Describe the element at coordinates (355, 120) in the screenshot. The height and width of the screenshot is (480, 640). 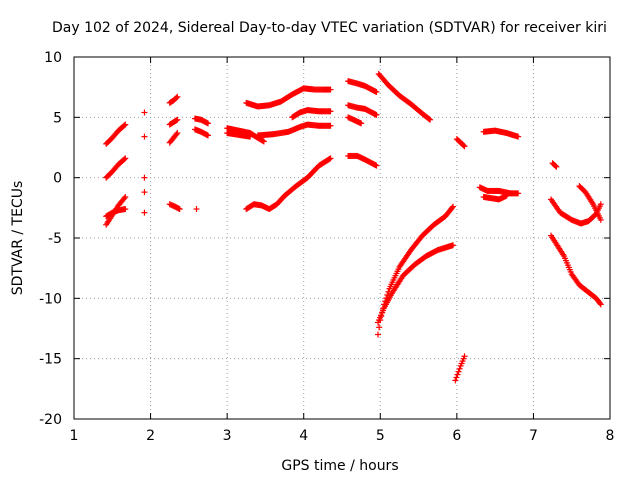
I see `series-arc21` at that location.